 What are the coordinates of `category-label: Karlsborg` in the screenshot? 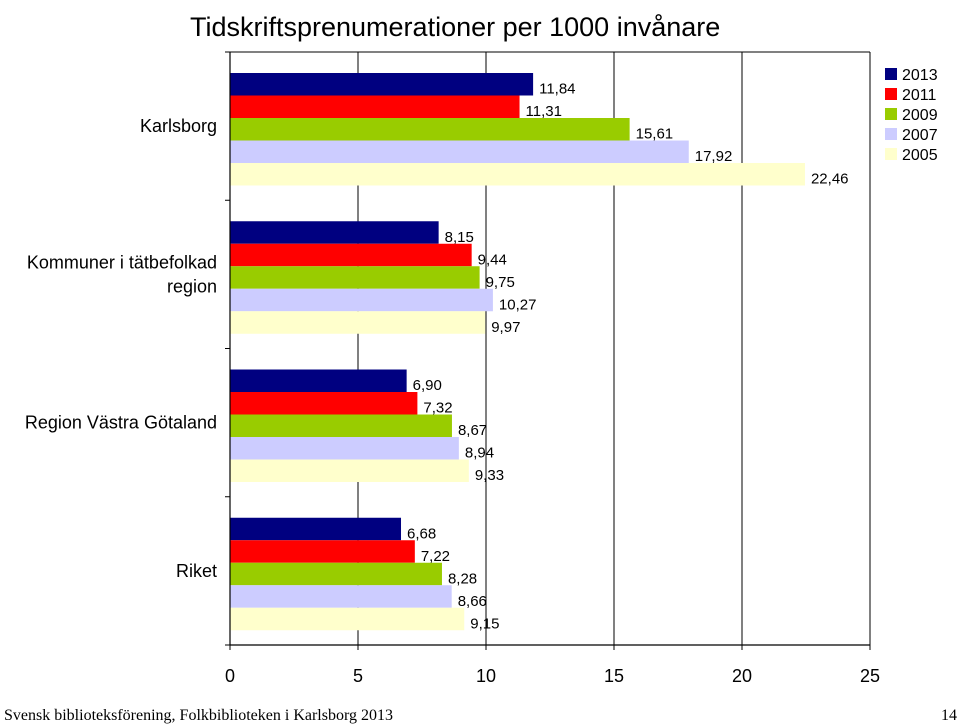 It's located at (178, 126).